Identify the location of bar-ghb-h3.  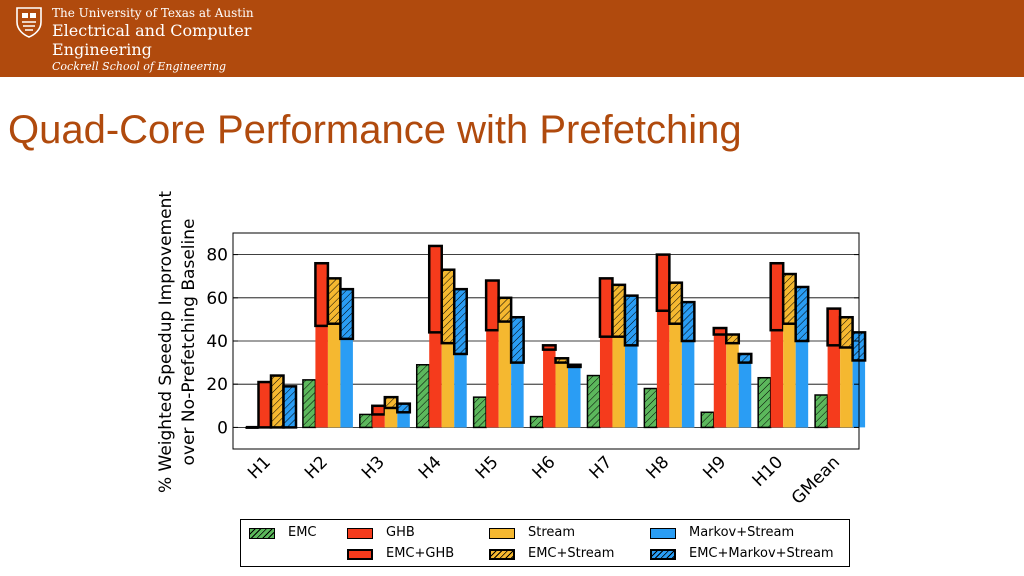
(378, 421).